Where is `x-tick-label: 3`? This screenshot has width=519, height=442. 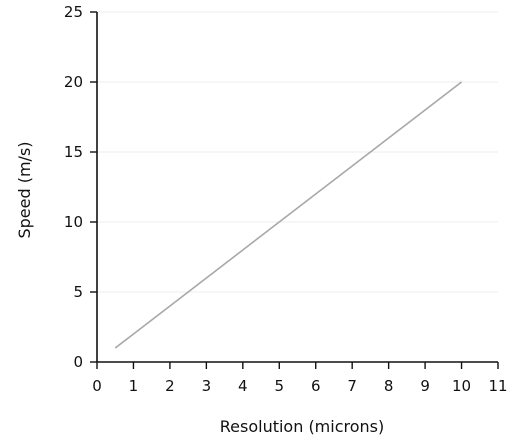 x-tick-label: 3 is located at coordinates (207, 386).